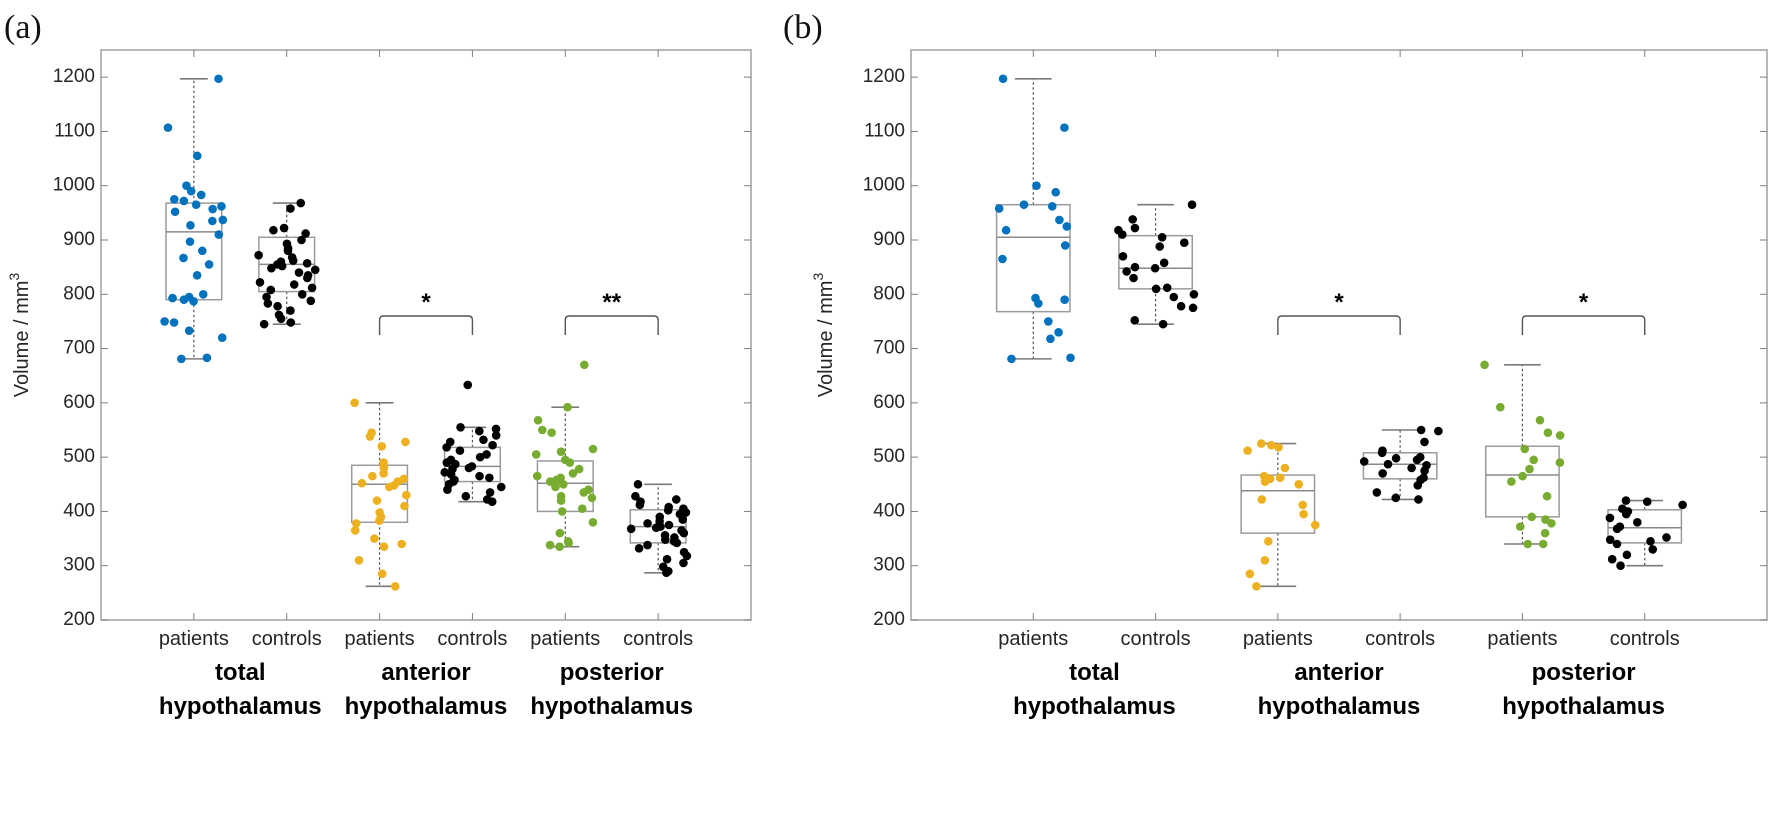 The image size is (1775, 818). Describe the element at coordinates (889, 402) in the screenshot. I see `y-tick-label: 600` at that location.